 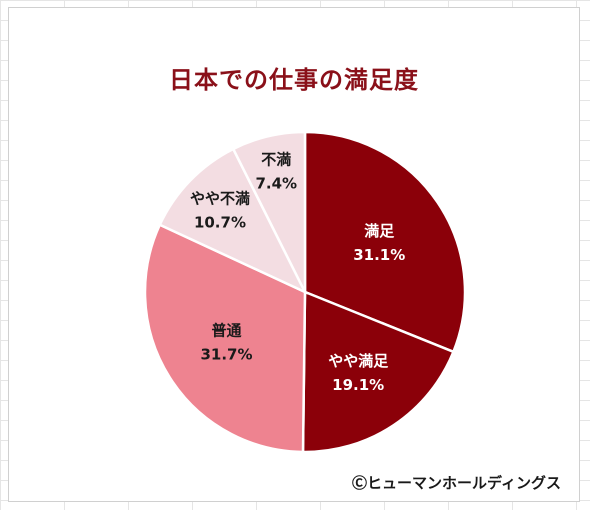 I want to click on slice-value-label: 31.7%, so click(x=226, y=354).